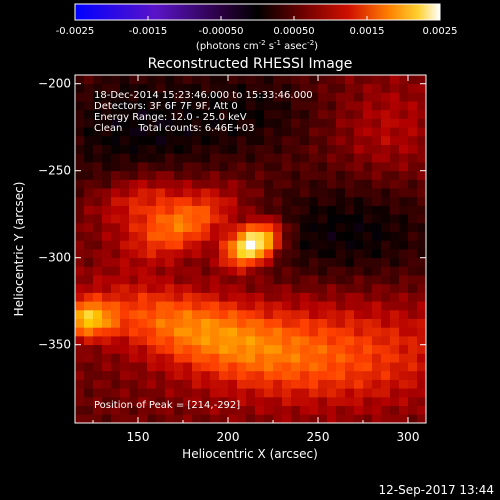 This screenshot has height=500, width=500. I want to click on colorbar-tick-label: -0.0015, so click(148, 31).